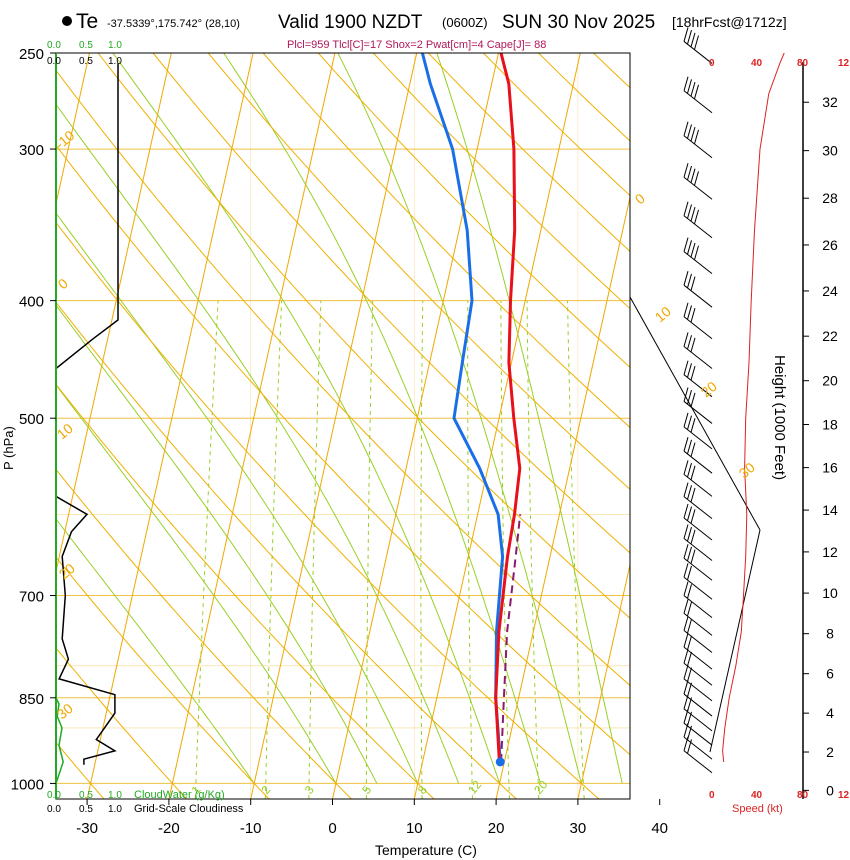 The width and height of the screenshot is (850, 860). What do you see at coordinates (757, 63) in the screenshot?
I see `speed-top-tick-1: 40` at bounding box center [757, 63].